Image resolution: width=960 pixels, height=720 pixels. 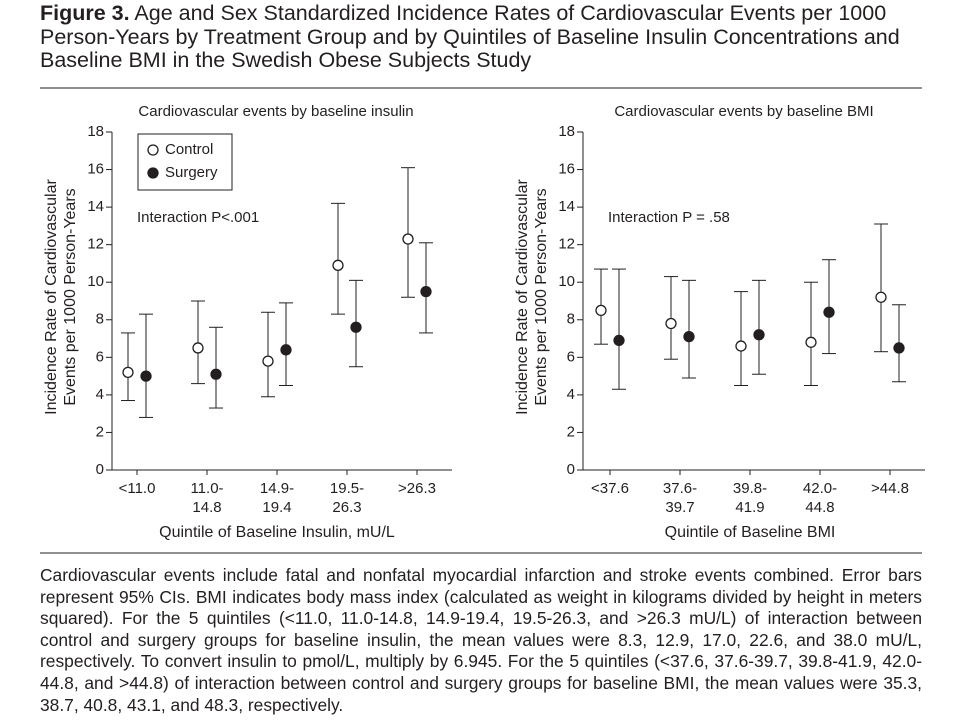 What do you see at coordinates (206, 488) in the screenshot?
I see `x-tick-label: 11.0-` at bounding box center [206, 488].